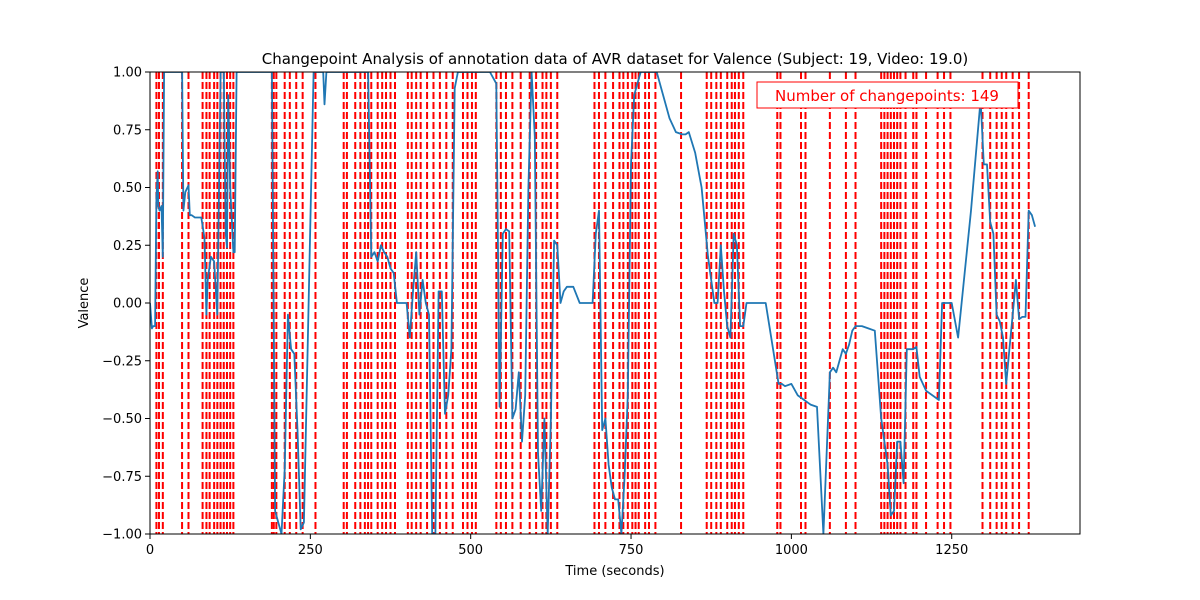  I want to click on y-tick-label: −1.00, so click(122, 535).